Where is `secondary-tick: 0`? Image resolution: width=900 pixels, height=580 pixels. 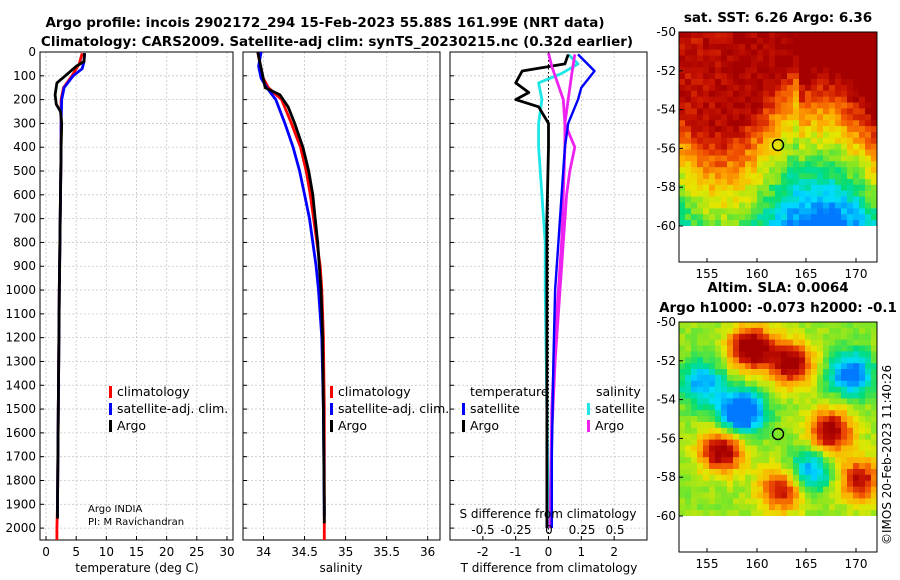
secondary-tick: 0 is located at coordinates (549, 530).